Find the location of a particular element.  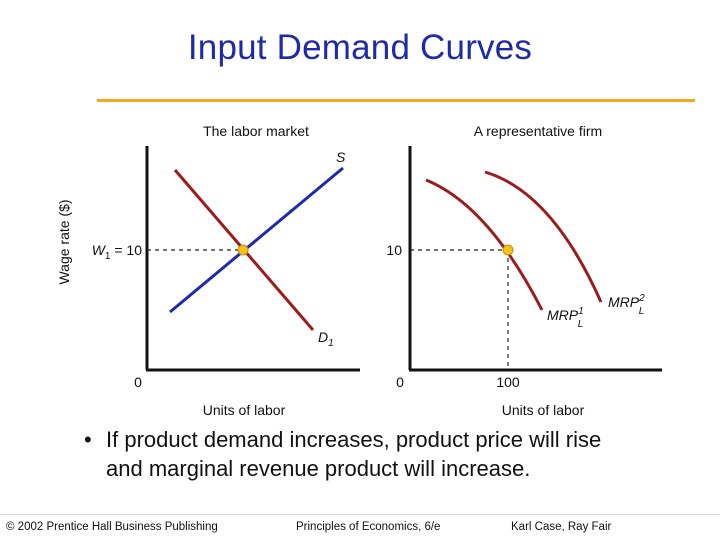

firm-labor-tick-label: 100 is located at coordinates (508, 382).